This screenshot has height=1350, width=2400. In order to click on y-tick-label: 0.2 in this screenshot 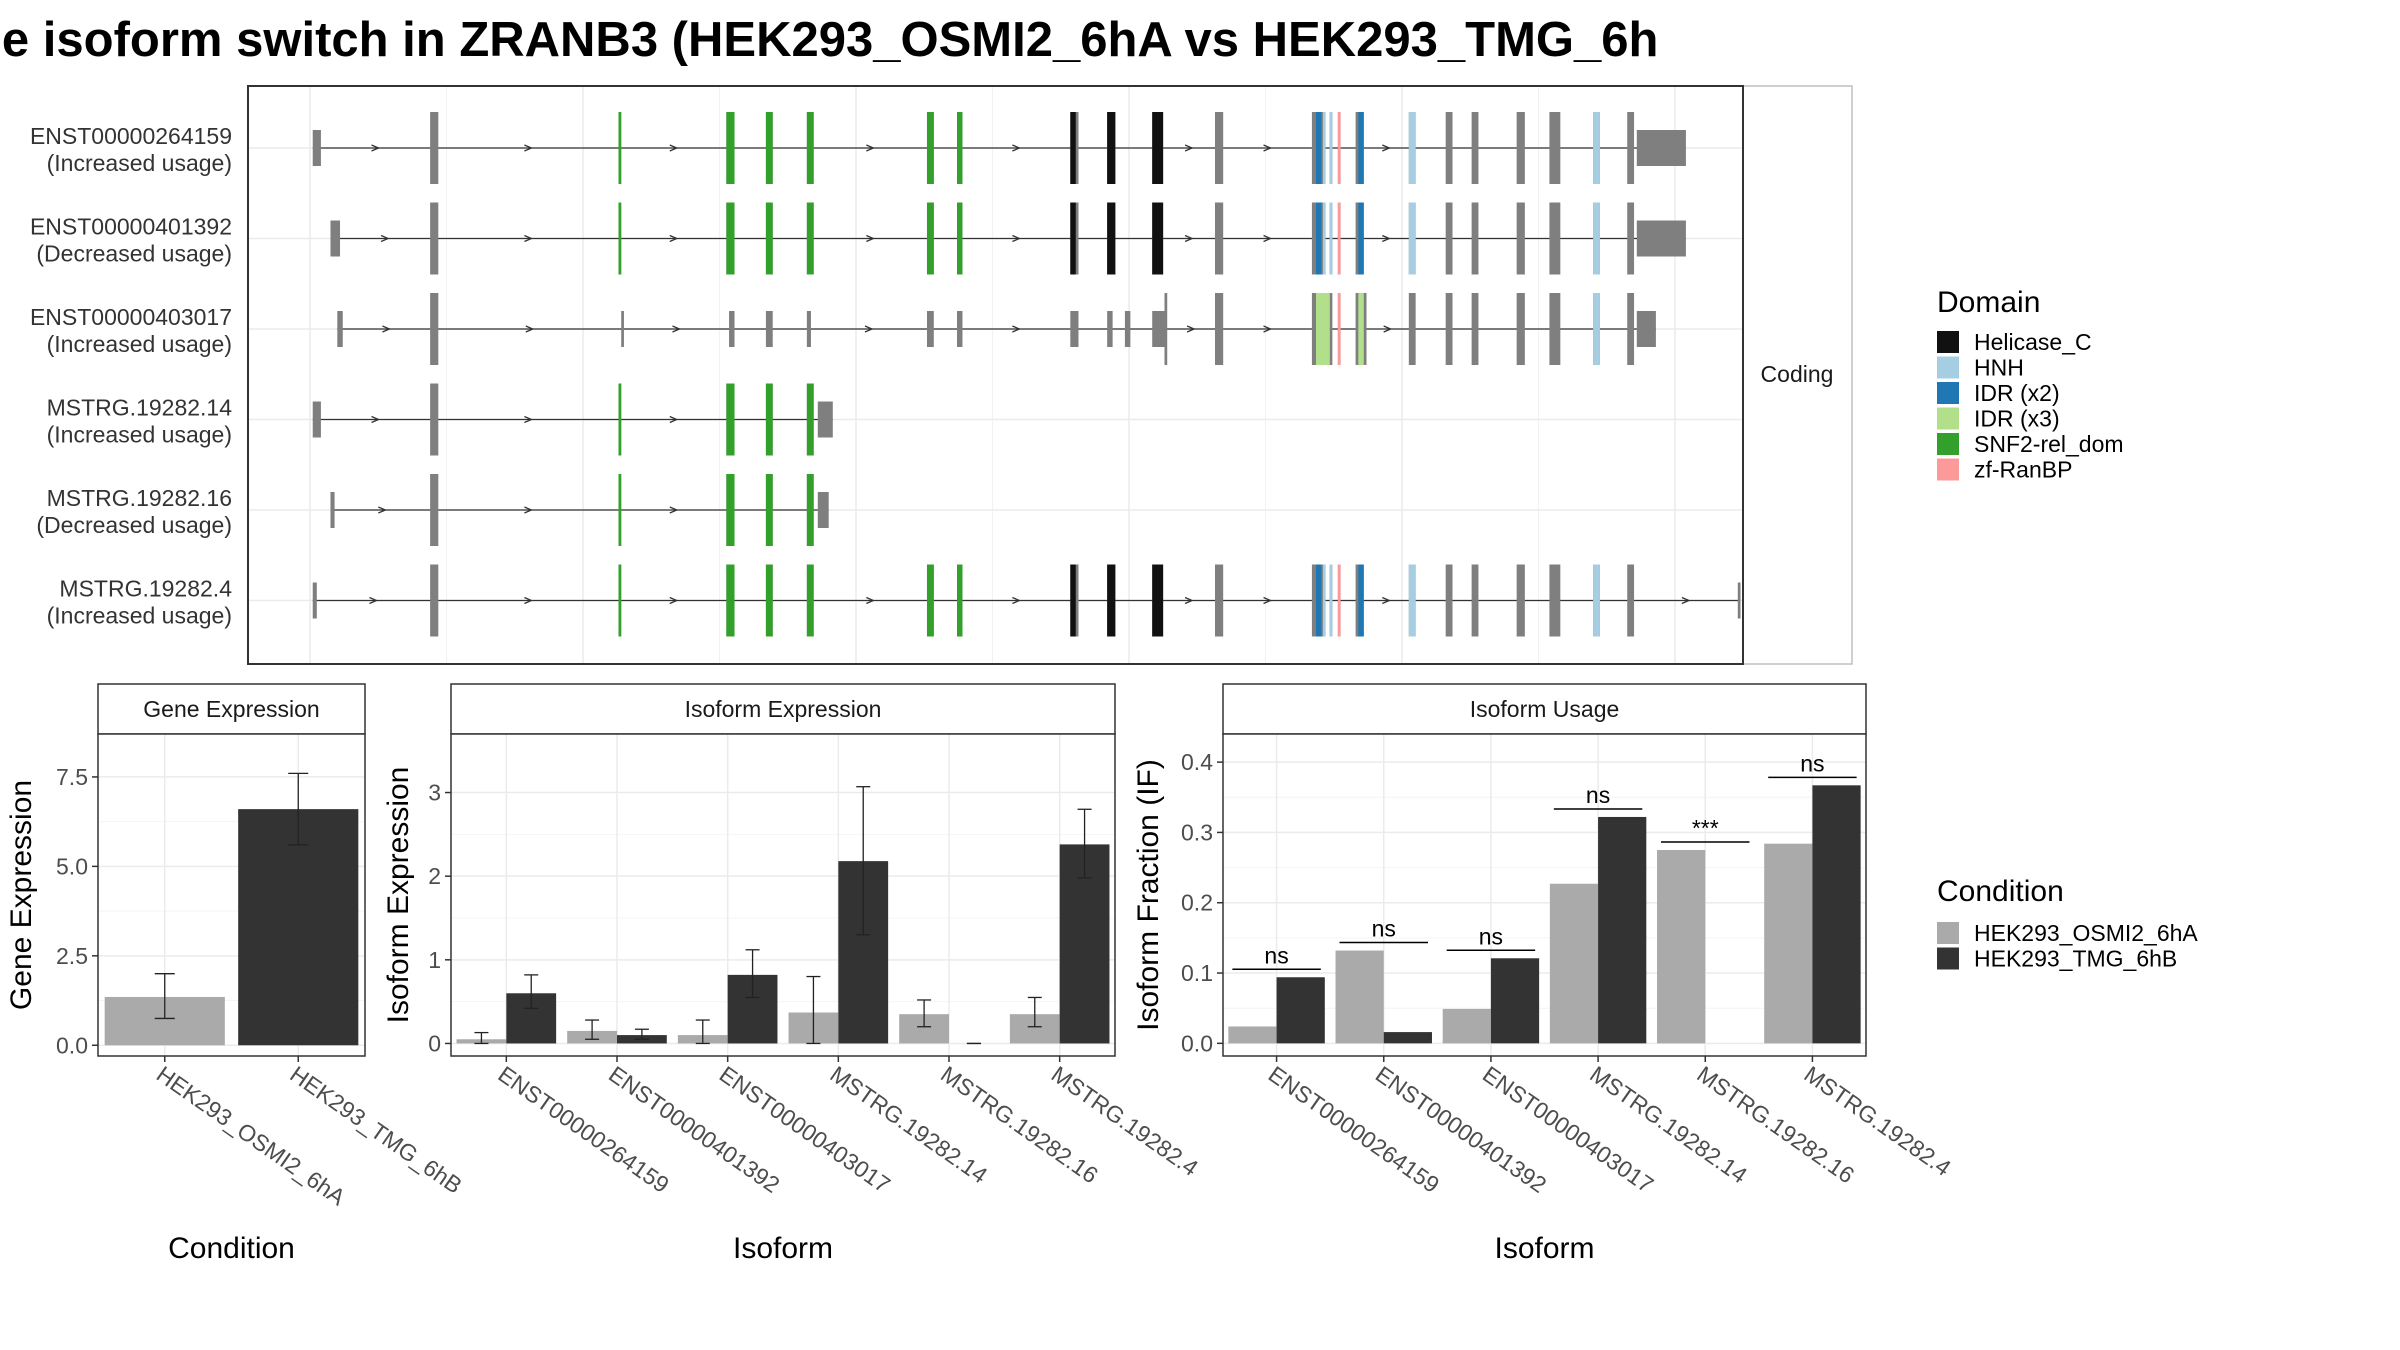, I will do `click(1197, 903)`.